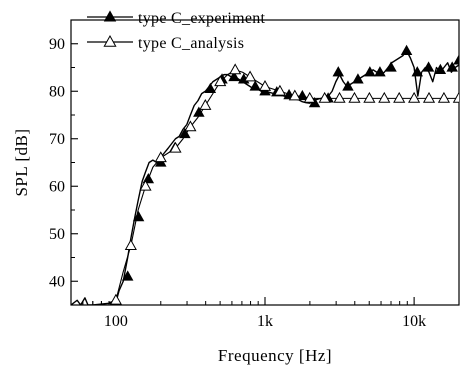  Describe the element at coordinates (57, 234) in the screenshot. I see `y-tick-label: 50` at that location.